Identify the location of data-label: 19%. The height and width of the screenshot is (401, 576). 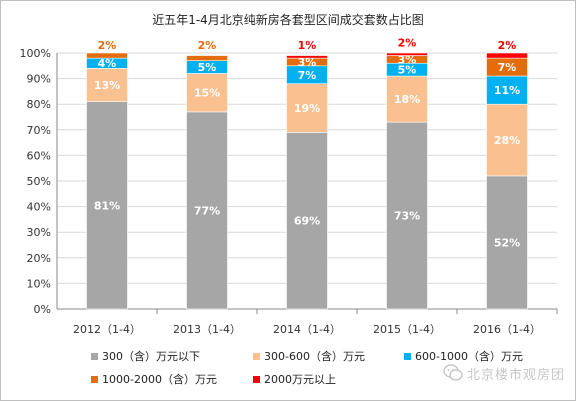
(307, 108).